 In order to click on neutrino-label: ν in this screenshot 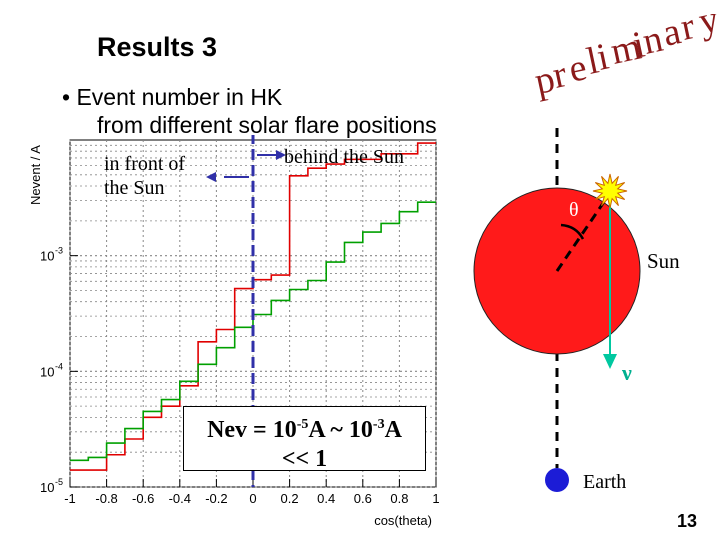, I will do `click(626, 372)`.